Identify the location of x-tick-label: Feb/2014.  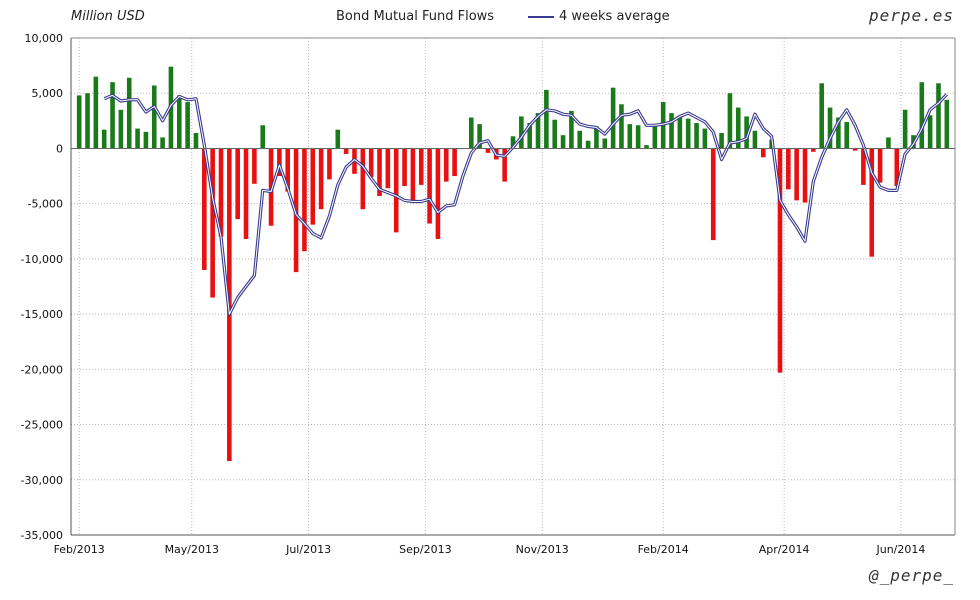
(663, 549).